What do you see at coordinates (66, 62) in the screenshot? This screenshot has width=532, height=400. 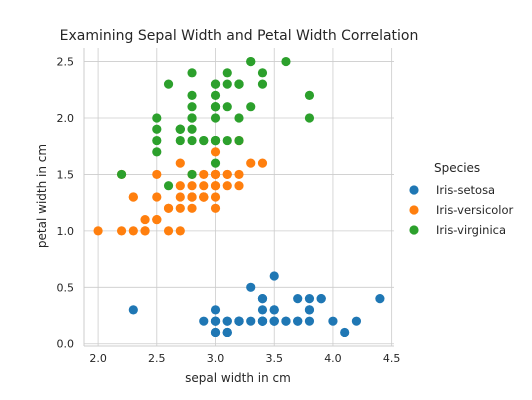 I see `y-tick-label: 2.5` at bounding box center [66, 62].